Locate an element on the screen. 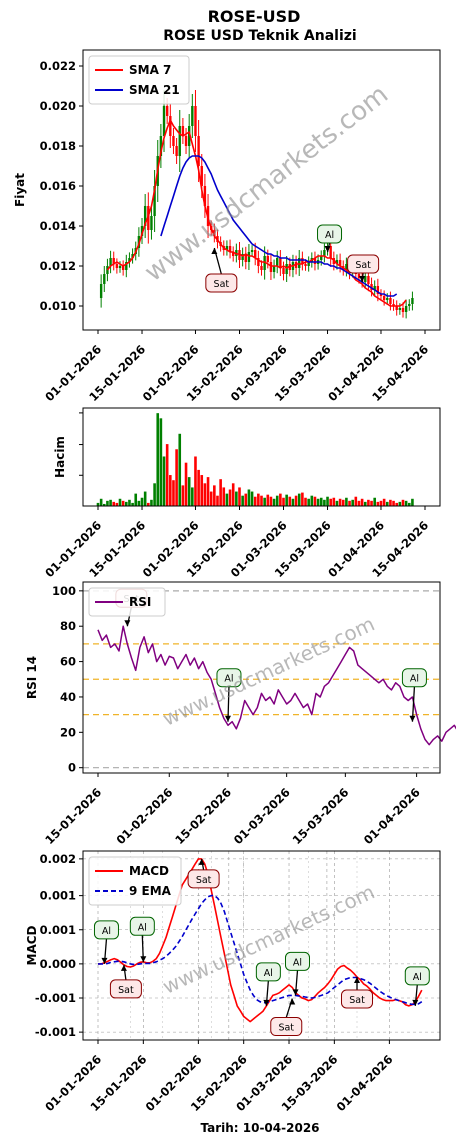 This screenshot has width=456, height=1142. y-tick-label: 40 is located at coordinates (68, 697).